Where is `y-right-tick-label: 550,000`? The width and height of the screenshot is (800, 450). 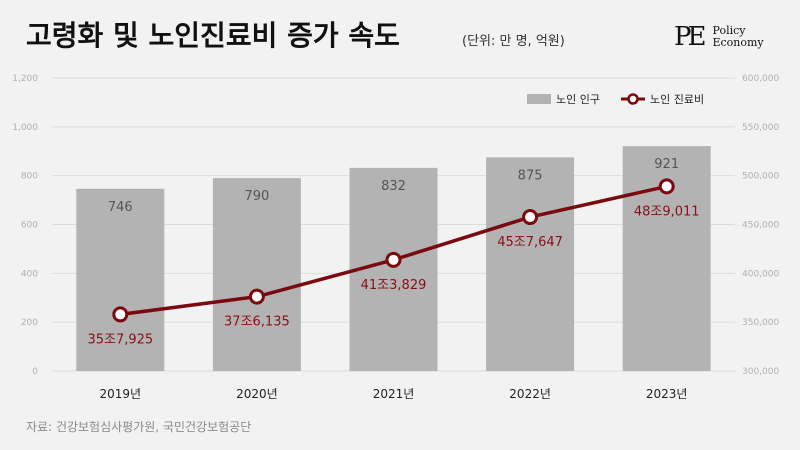 y-right-tick-label: 550,000 is located at coordinates (760, 128).